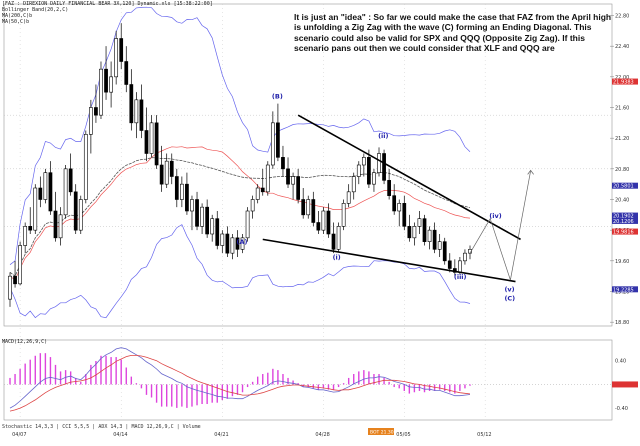 This screenshot has width=640, height=446. I want to click on y-tick-label: 22.40, so click(622, 47).